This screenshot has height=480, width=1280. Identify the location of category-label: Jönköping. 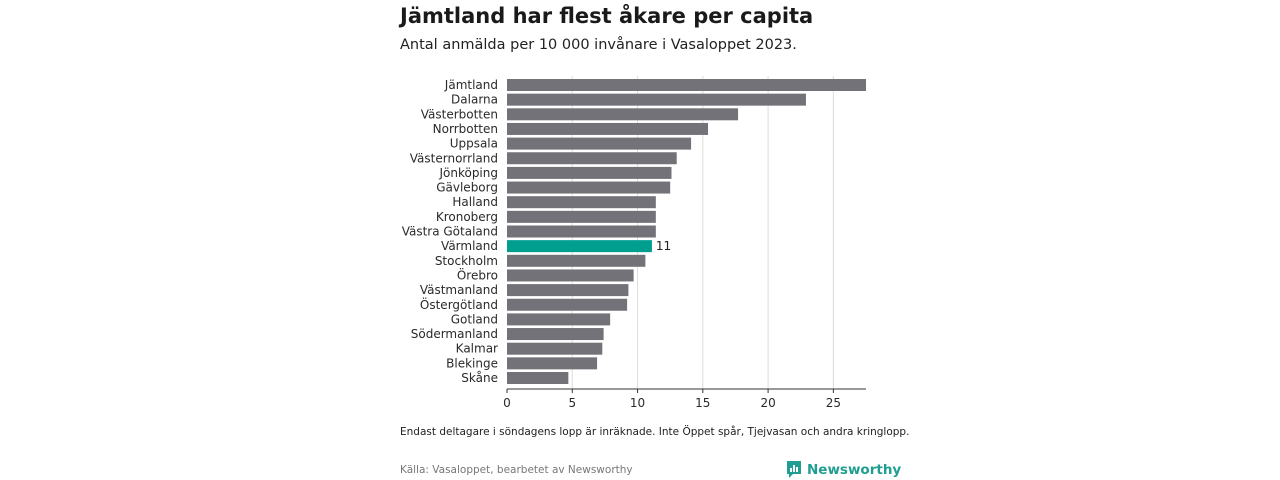
(468, 173).